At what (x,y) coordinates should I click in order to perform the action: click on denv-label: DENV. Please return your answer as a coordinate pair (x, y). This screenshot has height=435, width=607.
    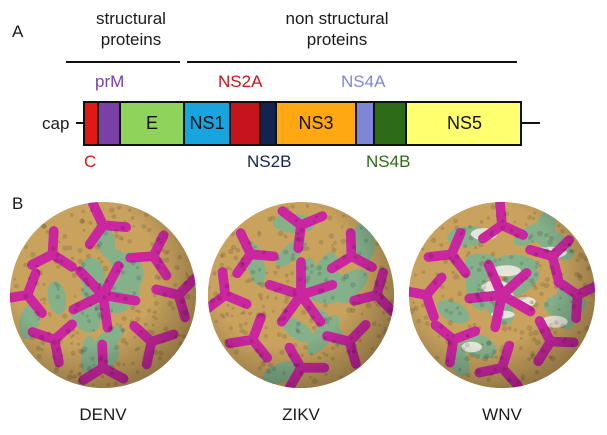
    Looking at the image, I should click on (103, 414).